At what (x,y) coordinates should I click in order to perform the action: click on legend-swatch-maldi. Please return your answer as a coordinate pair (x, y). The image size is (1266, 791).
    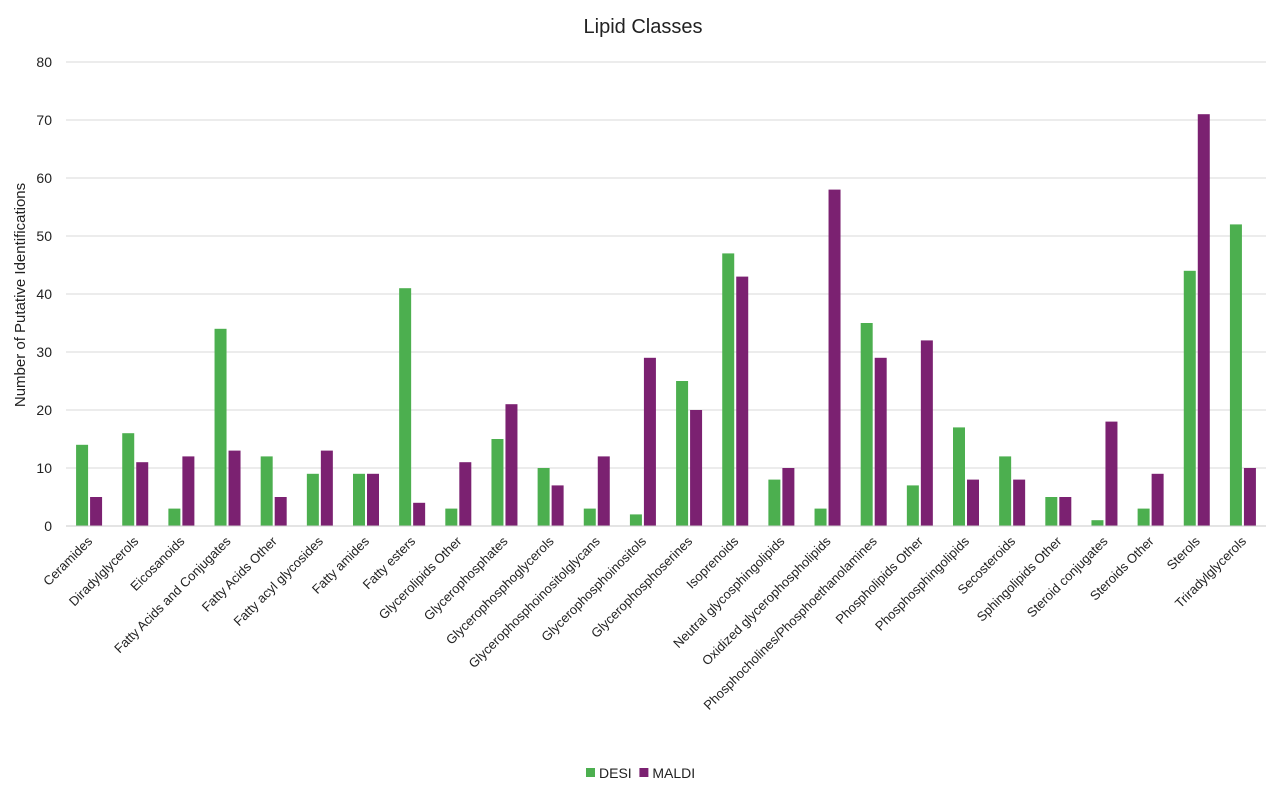
    Looking at the image, I should click on (644, 772).